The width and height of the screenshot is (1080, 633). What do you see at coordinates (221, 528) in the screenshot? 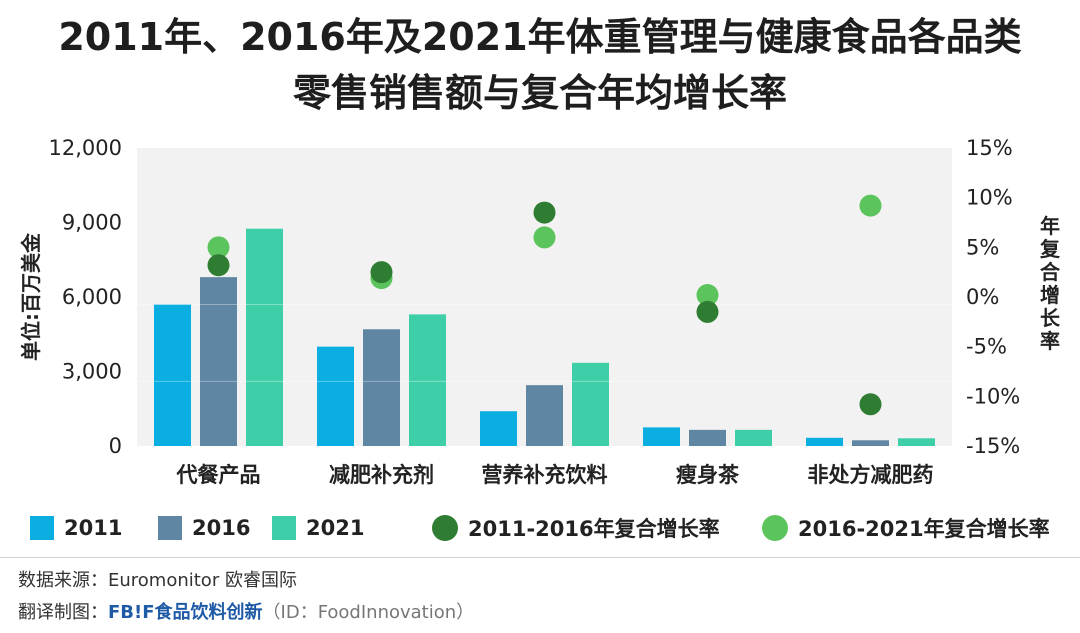
I see `legend-label-2016: 2016` at bounding box center [221, 528].